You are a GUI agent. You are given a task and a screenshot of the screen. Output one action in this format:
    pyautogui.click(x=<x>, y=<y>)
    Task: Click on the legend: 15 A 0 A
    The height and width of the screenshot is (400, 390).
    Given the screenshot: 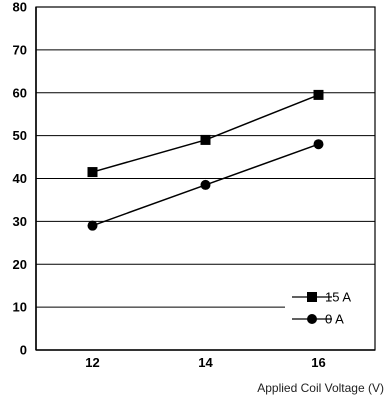 What is the action you would take?
    pyautogui.click(x=321, y=308)
    